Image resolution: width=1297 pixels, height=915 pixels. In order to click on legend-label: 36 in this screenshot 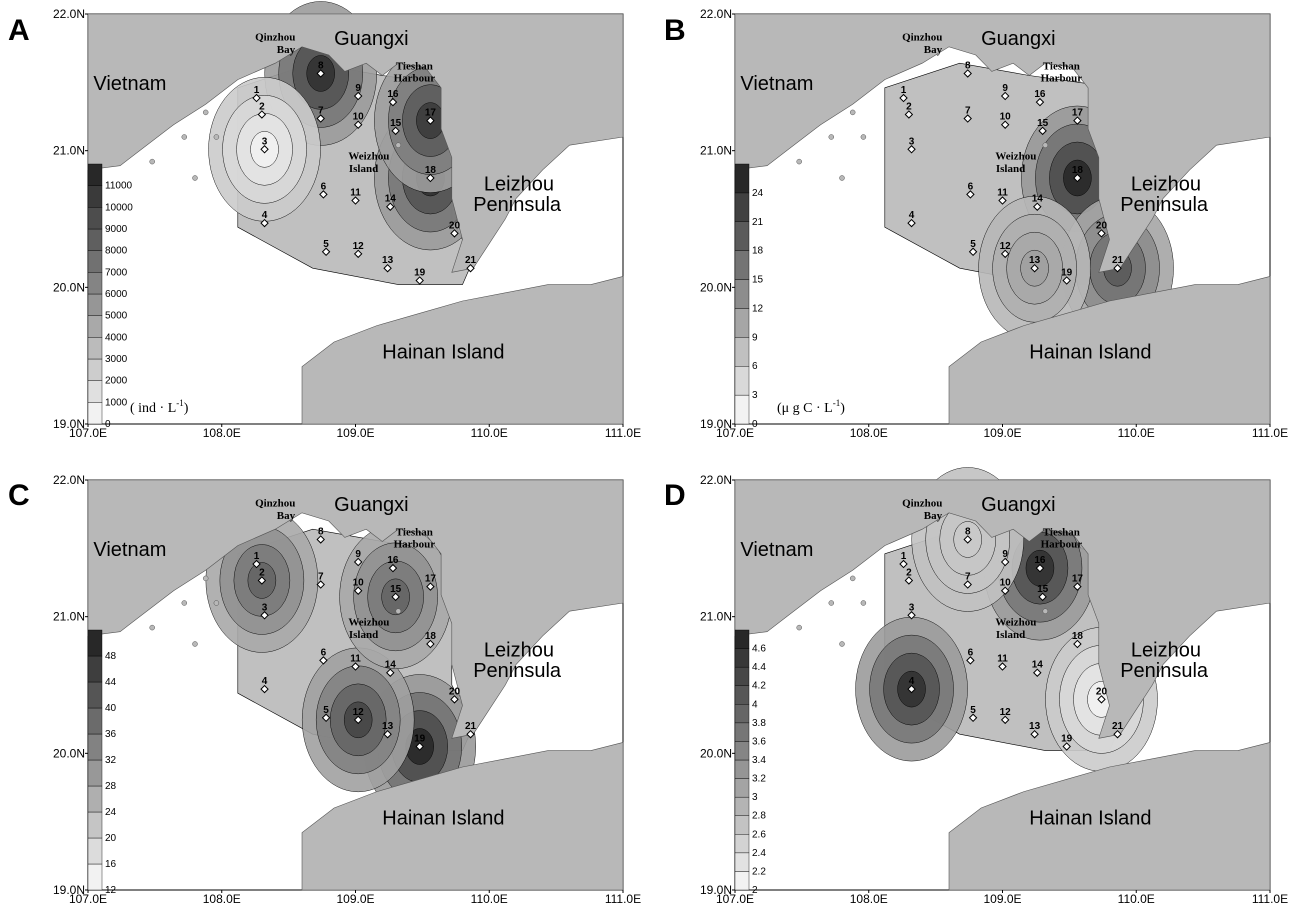, I will do `click(111, 734)`.